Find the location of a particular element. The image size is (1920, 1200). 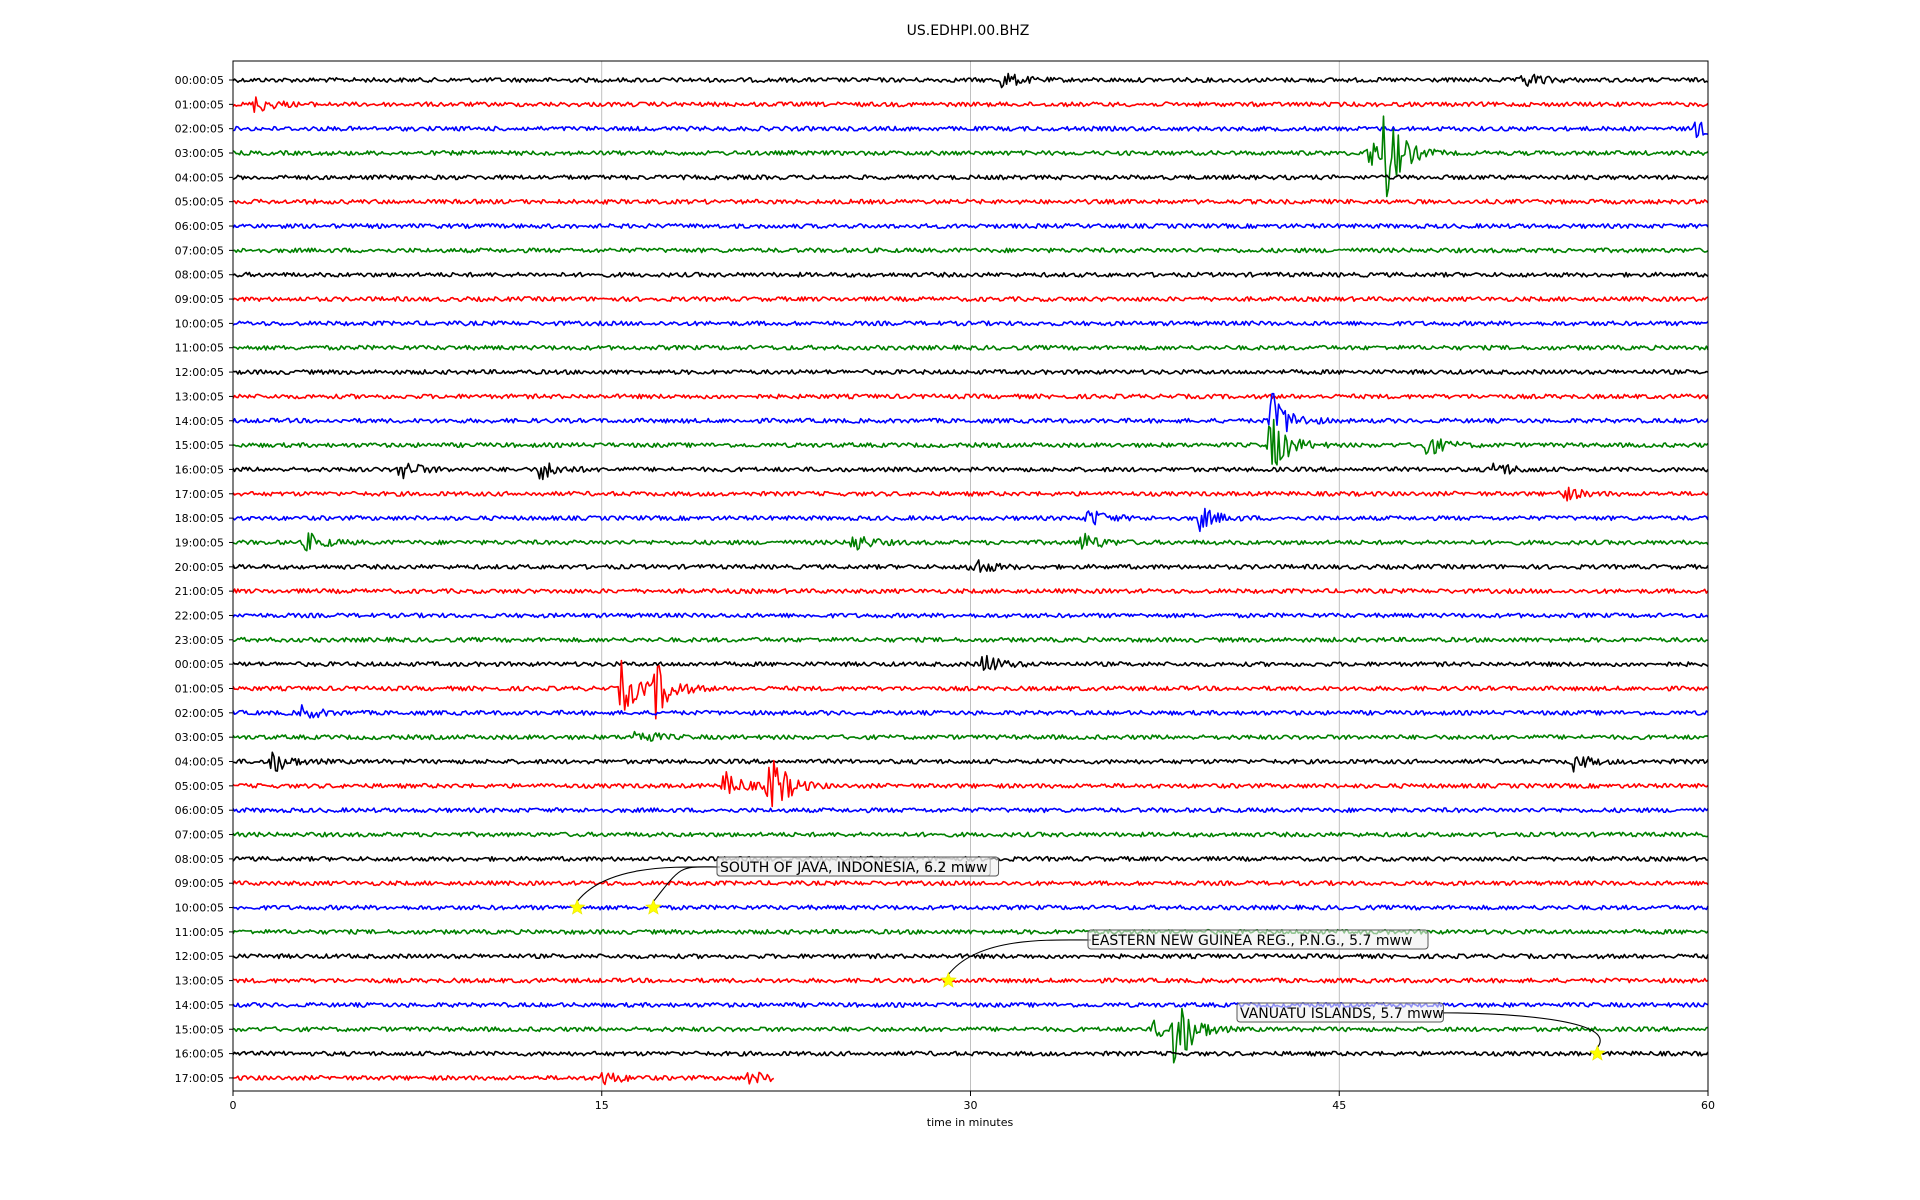

row-label: 19:00:05 is located at coordinates (199, 542).